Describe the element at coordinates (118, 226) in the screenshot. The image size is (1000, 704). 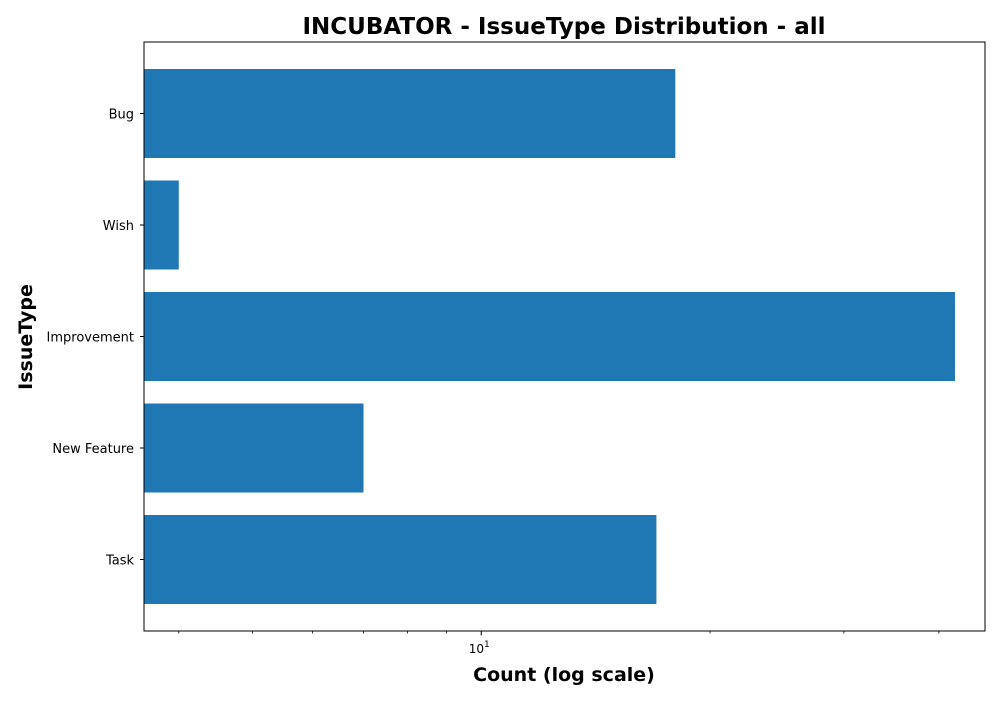
I see `y-tick-label: Wish` at that location.